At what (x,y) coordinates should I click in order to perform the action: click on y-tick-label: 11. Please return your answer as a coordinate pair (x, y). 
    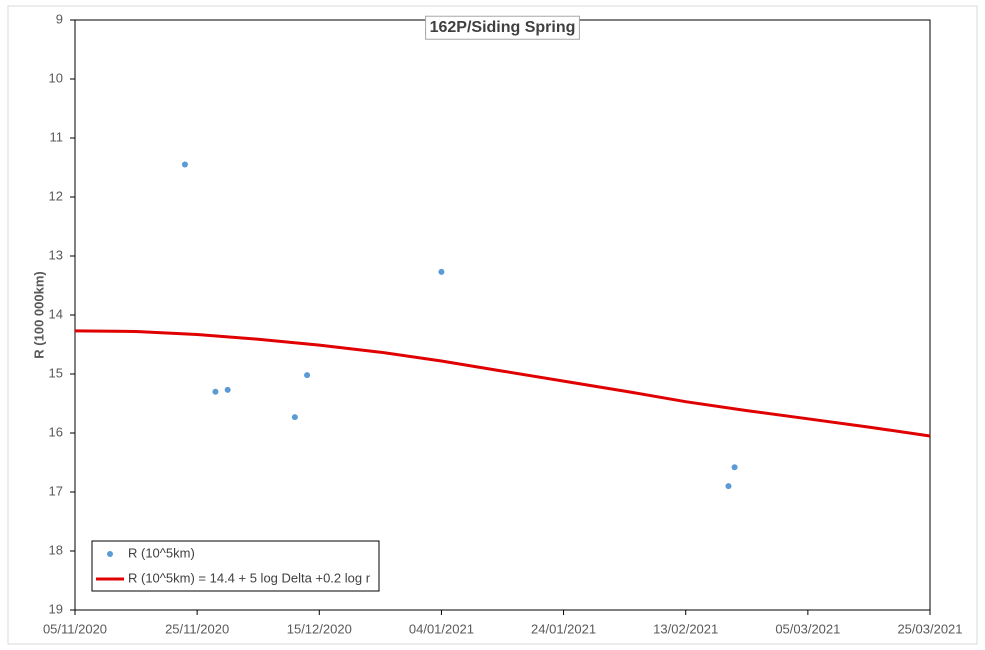
    Looking at the image, I should click on (57, 136).